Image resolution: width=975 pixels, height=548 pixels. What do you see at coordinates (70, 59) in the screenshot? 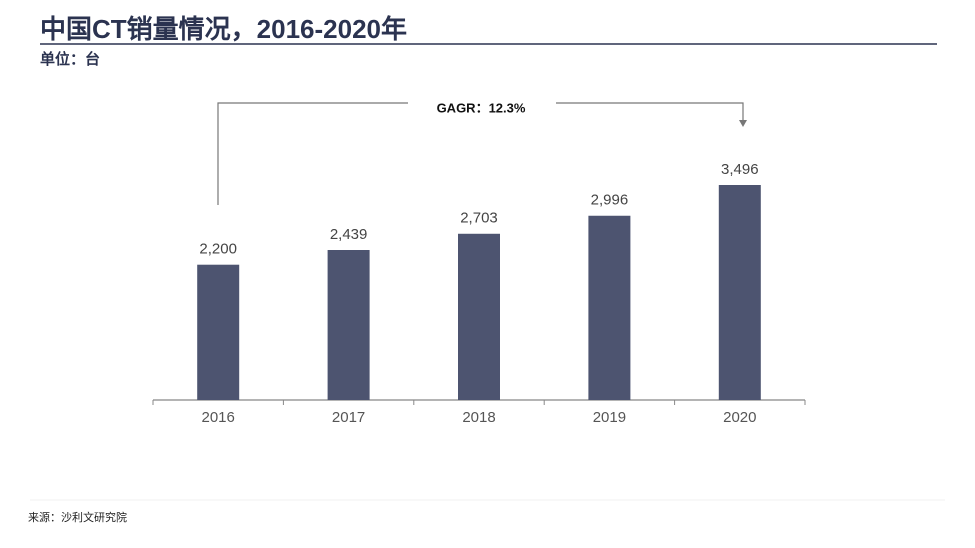
I see `unit-label: 单位：台` at bounding box center [70, 59].